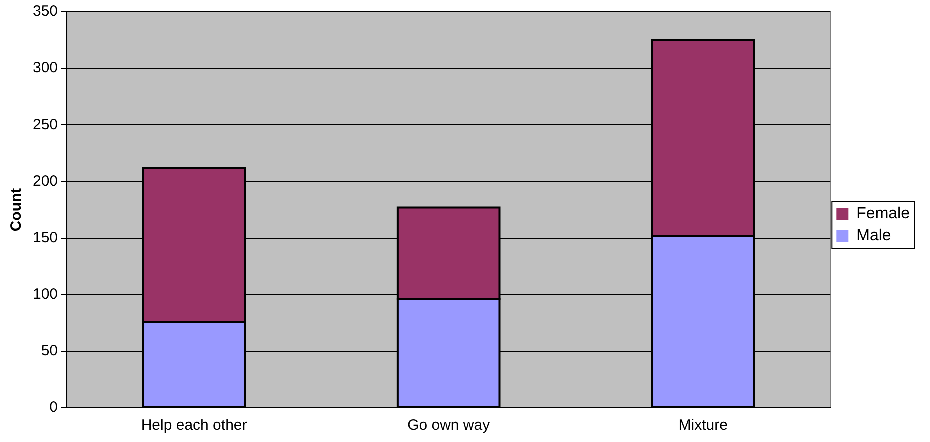 Image resolution: width=930 pixels, height=442 pixels. I want to click on x-tick-label: Mixture, so click(703, 425).